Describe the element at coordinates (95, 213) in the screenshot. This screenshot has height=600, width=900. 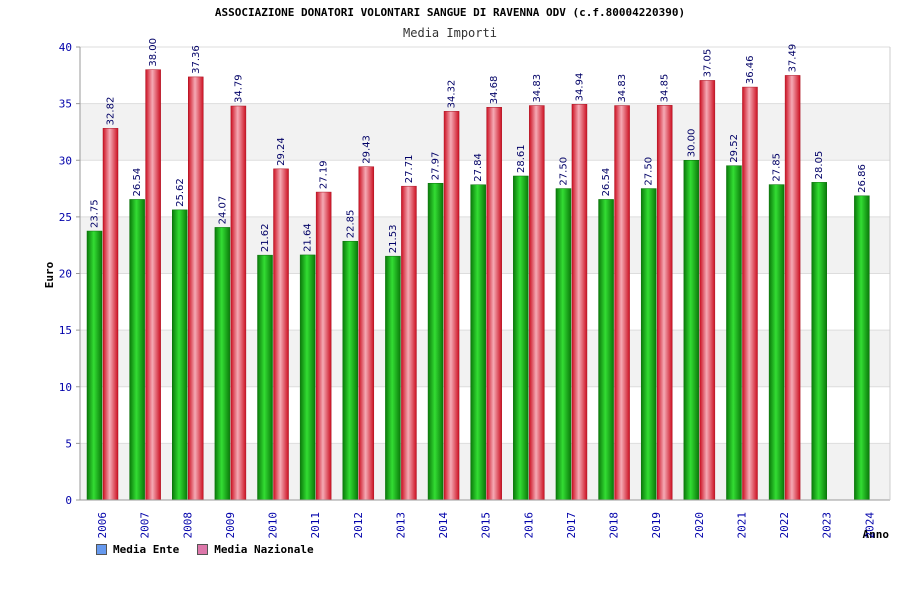
I see `data-label: 23.75` at that location.